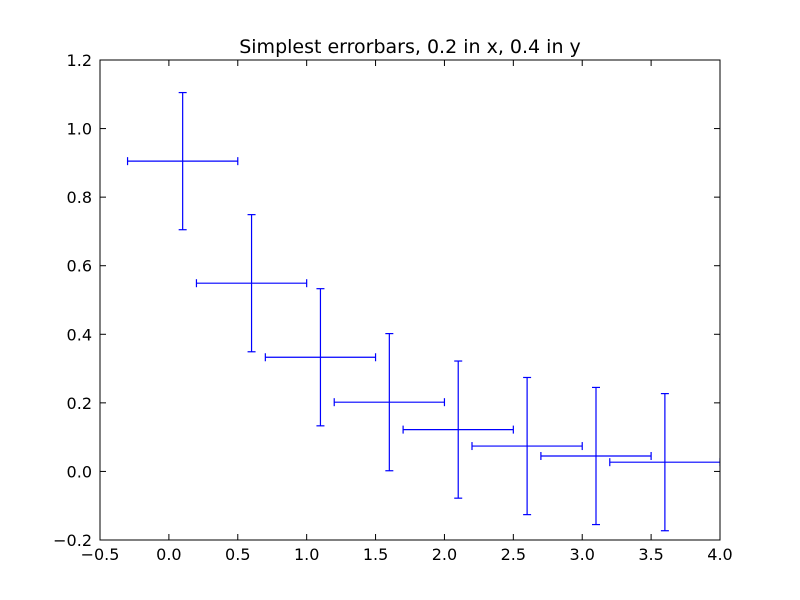 Image resolution: width=800 pixels, height=600 pixels. I want to click on x-tick-label: −0.5, so click(100, 554).